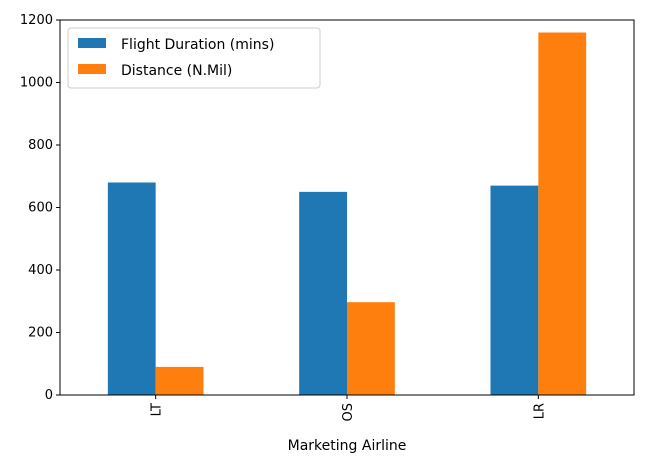 The width and height of the screenshot is (656, 464). I want to click on bar-lt-distance, so click(179, 380).